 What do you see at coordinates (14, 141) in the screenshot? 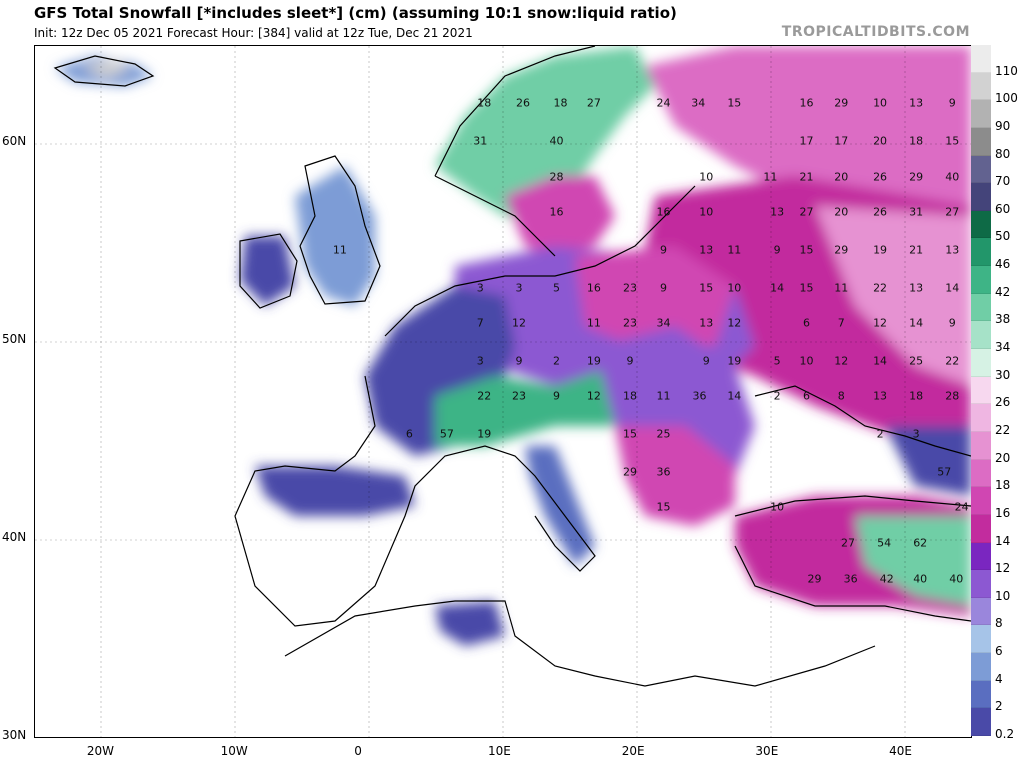
I see `lat-label: 60N` at bounding box center [14, 141].